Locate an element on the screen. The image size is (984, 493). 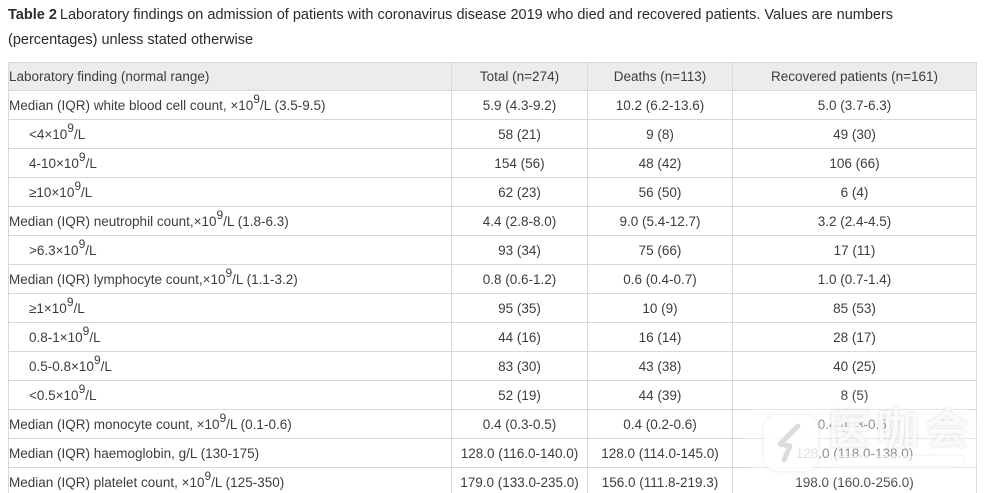
table-row: 0.8-1×109/L 44 (16) 16 (14) 28 (17) is located at coordinates (492, 337).